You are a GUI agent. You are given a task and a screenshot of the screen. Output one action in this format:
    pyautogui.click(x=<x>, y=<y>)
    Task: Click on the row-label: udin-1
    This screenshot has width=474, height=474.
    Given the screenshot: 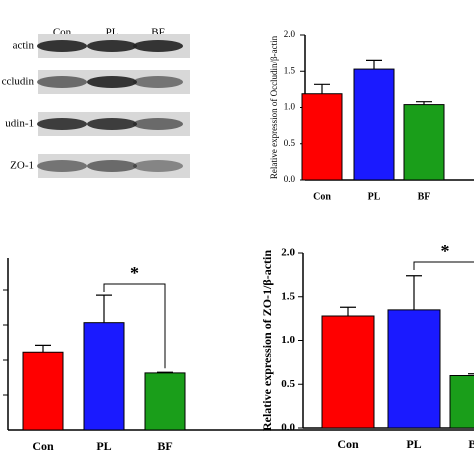 What is the action you would take?
    pyautogui.click(x=19, y=124)
    